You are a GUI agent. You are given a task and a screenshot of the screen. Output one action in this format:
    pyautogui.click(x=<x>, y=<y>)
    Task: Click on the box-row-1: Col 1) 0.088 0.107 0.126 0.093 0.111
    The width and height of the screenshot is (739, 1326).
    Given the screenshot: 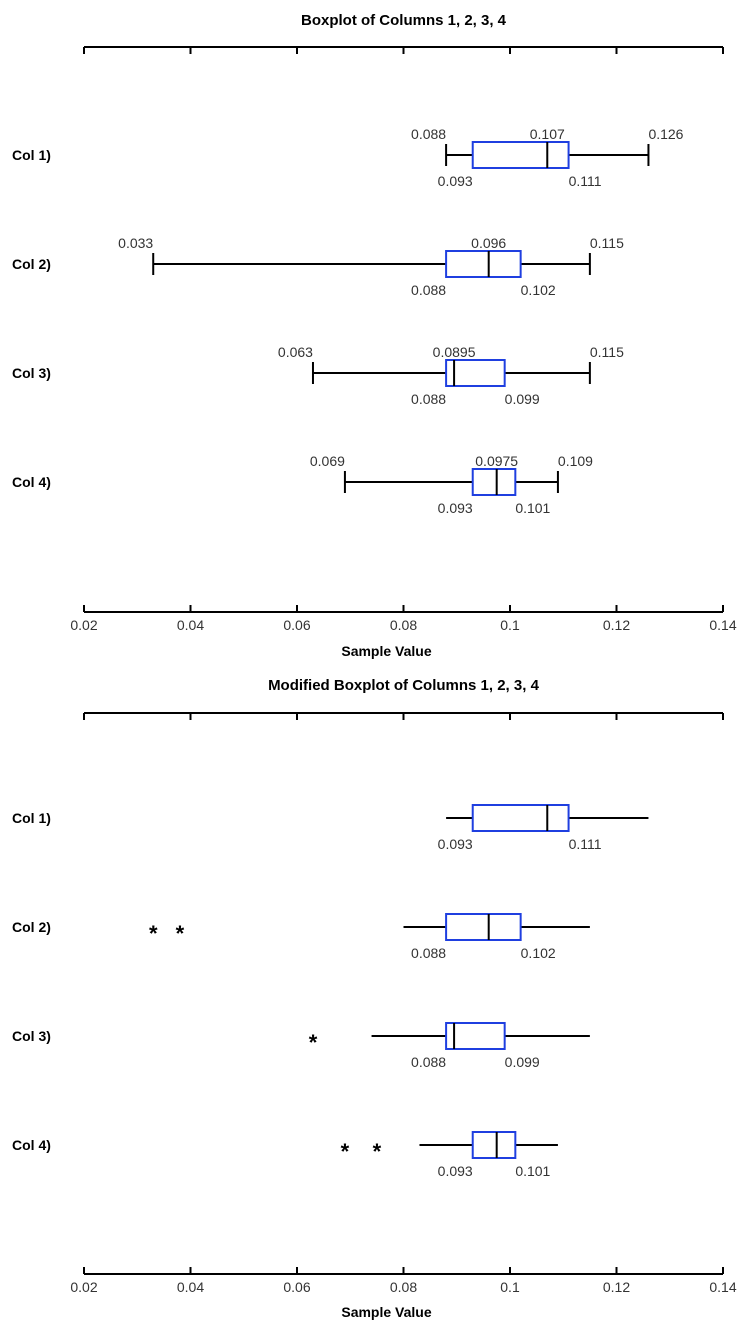 What is the action you would take?
    pyautogui.click(x=348, y=157)
    